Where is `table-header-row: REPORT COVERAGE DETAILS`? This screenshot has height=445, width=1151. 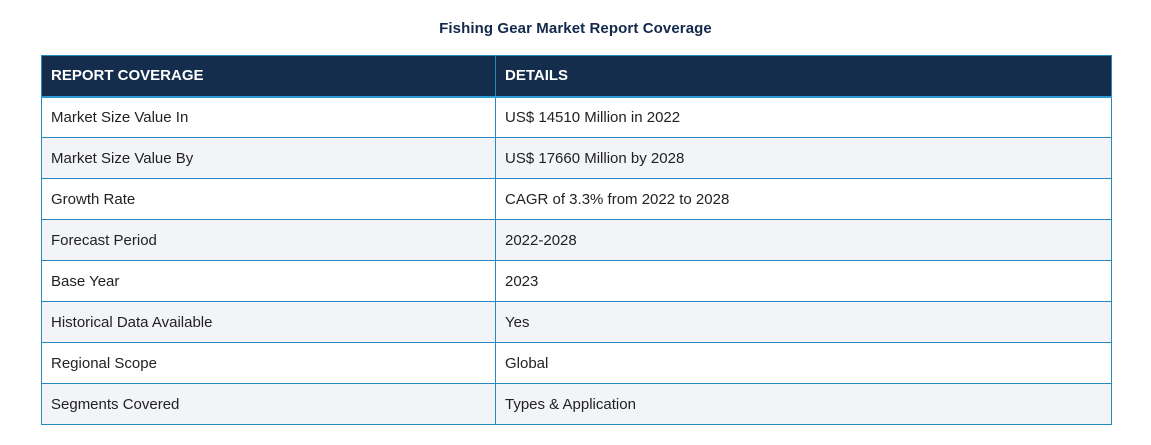
table-header-row: REPORT COVERAGE DETAILS is located at coordinates (576, 76).